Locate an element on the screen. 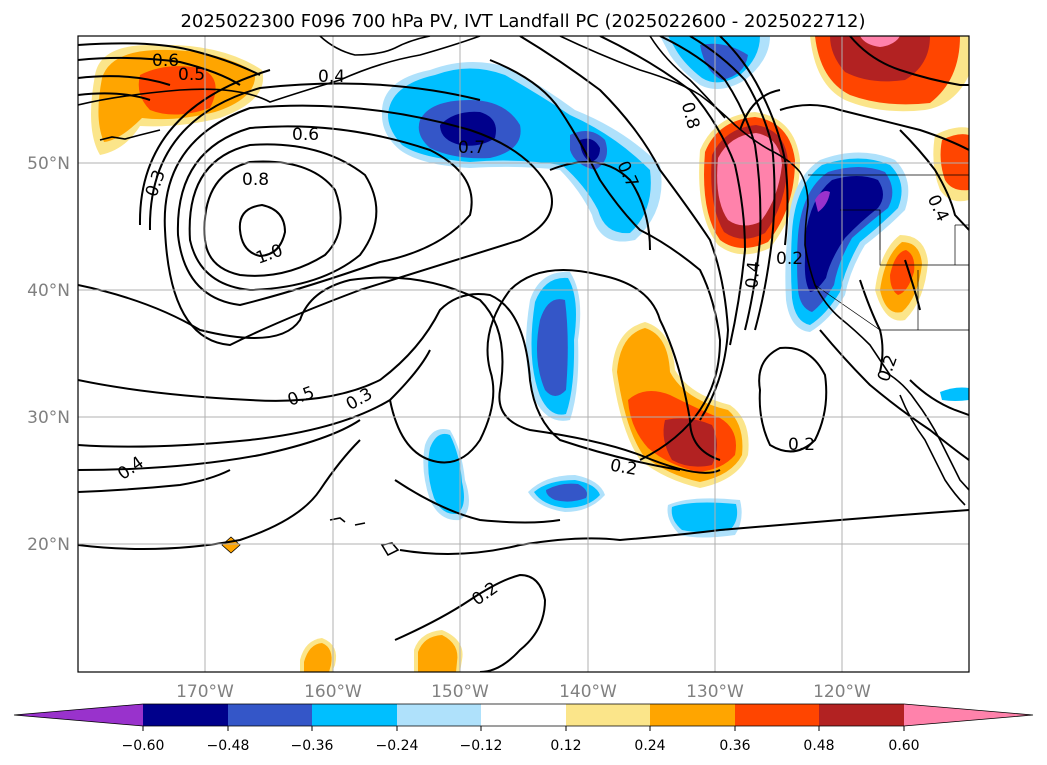 This screenshot has width=1047, height=765. lat-label-30n: 30°N is located at coordinates (48, 418).